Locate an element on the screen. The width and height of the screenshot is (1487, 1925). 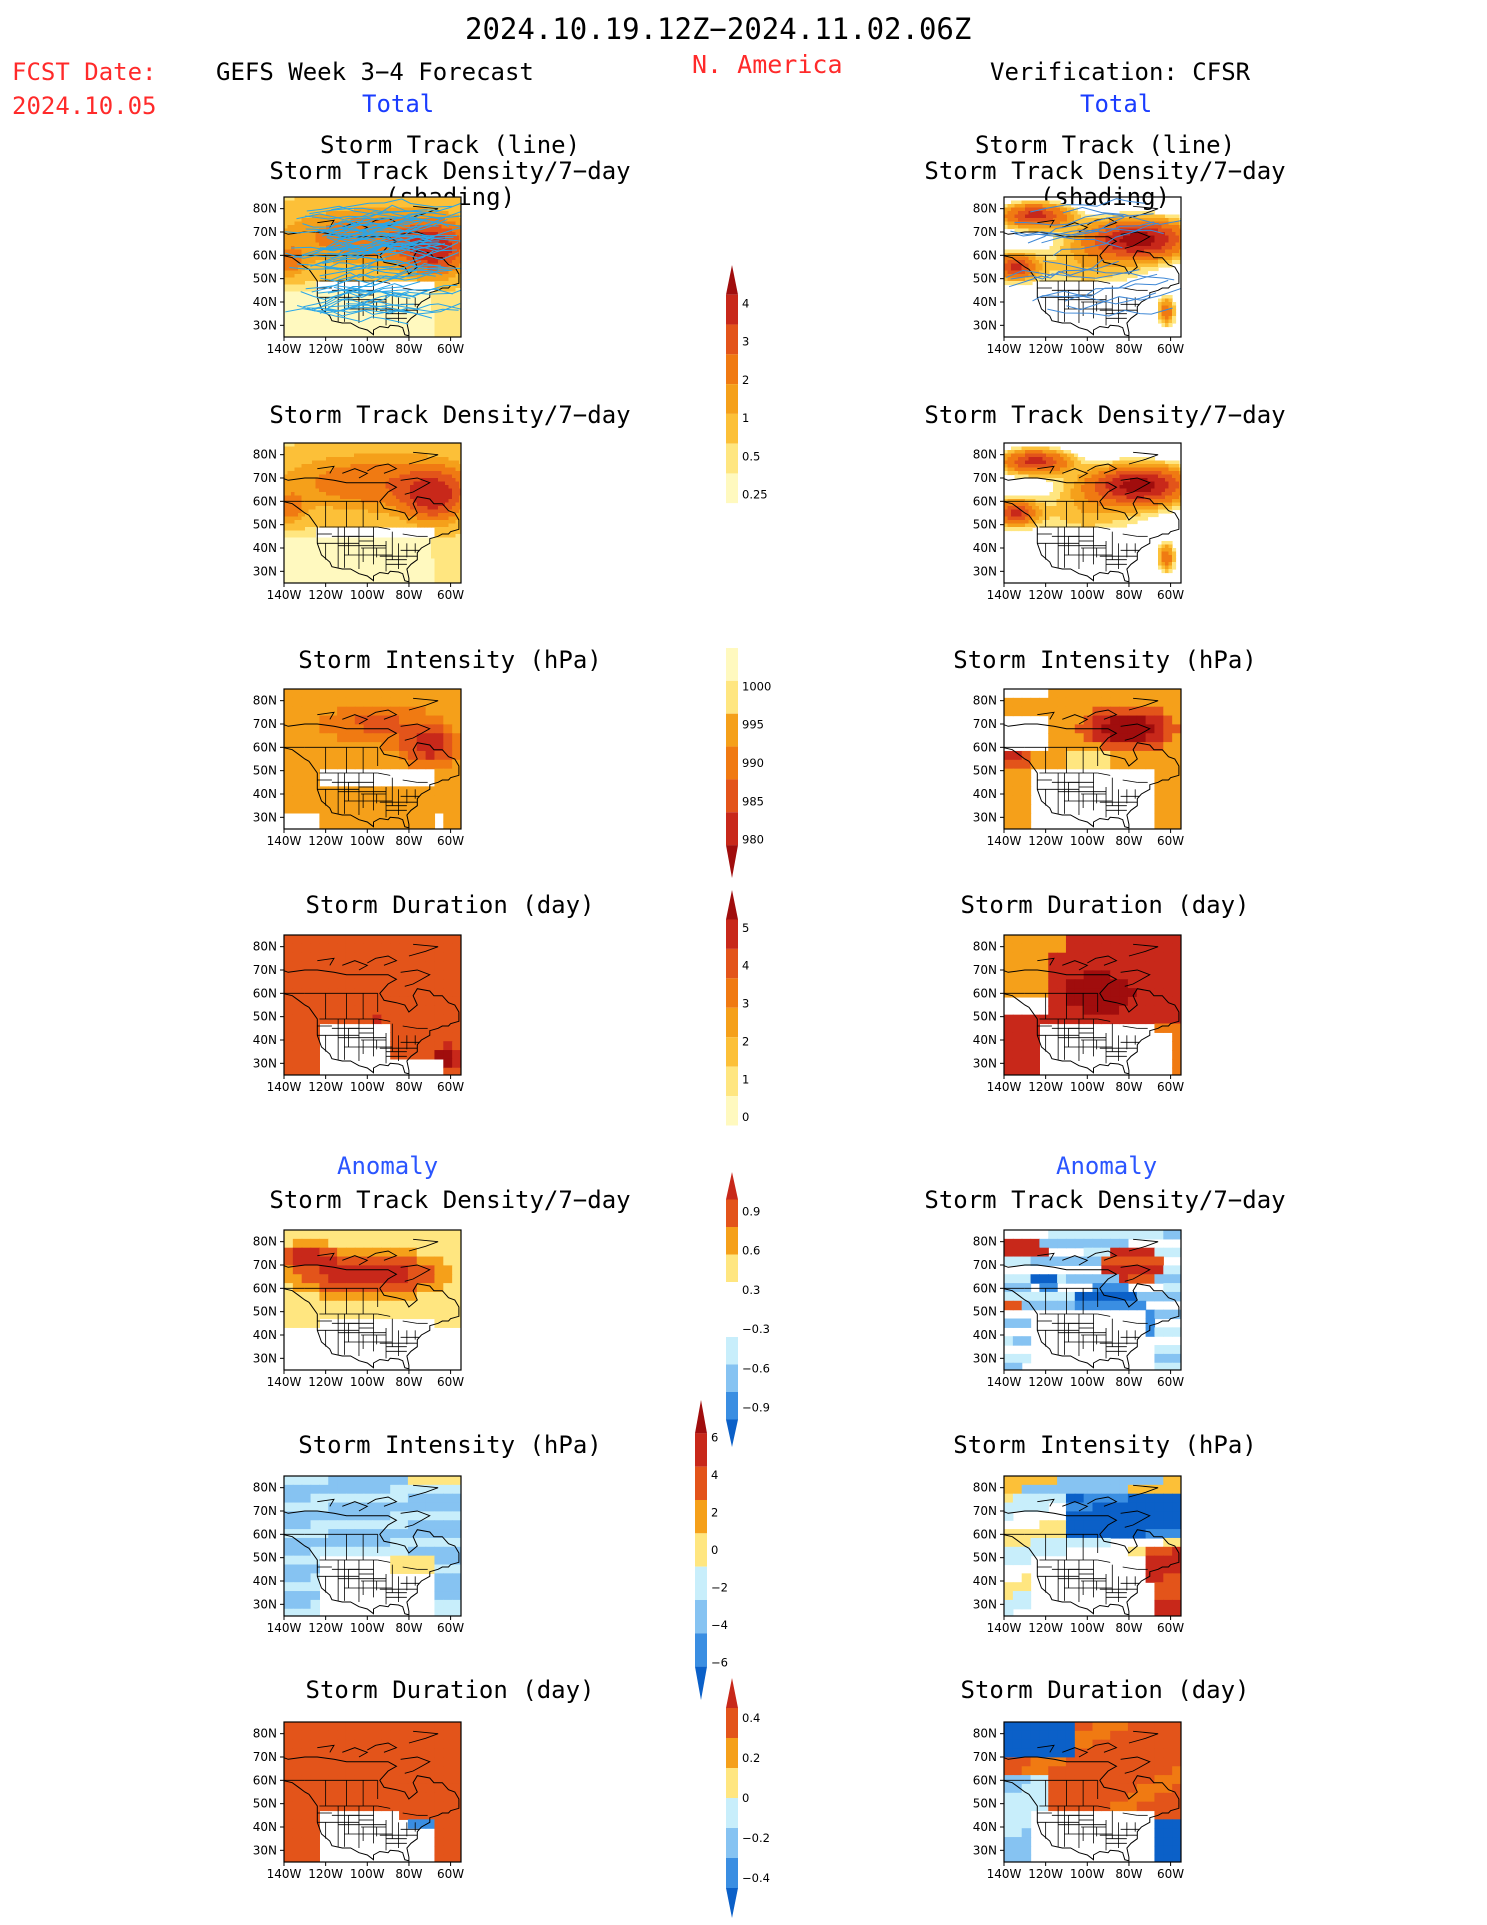
panel-verify-intensity: Storm Intensity (hPa) is located at coordinates (1105, 660).